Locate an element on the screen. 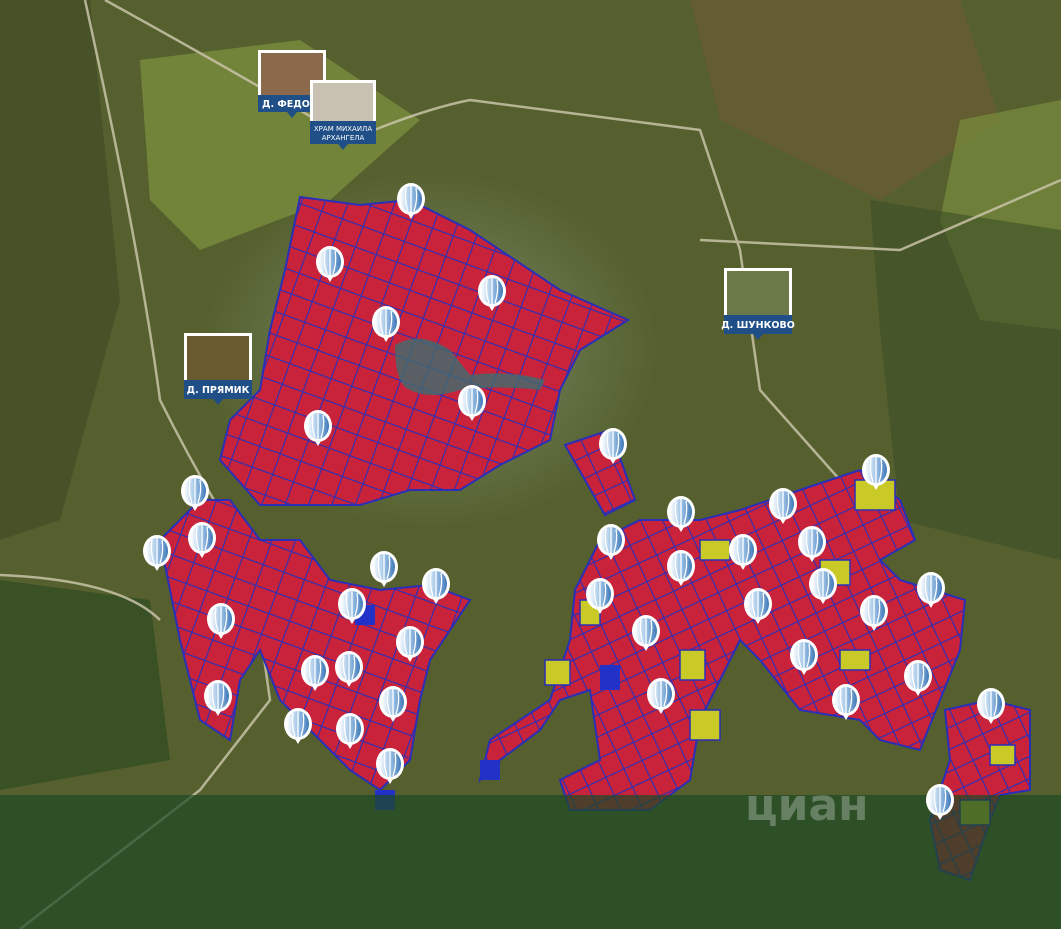  pond is located at coordinates (470, 366).